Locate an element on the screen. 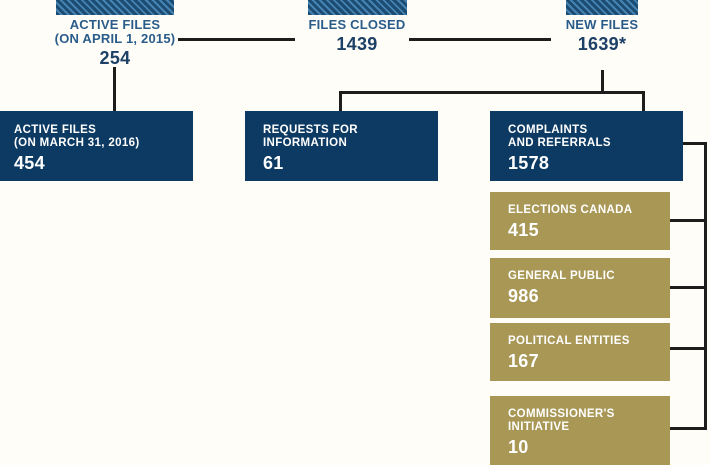 The height and width of the screenshot is (465, 710). node-new-files: NEW FILES 1639* is located at coordinates (602, 26).